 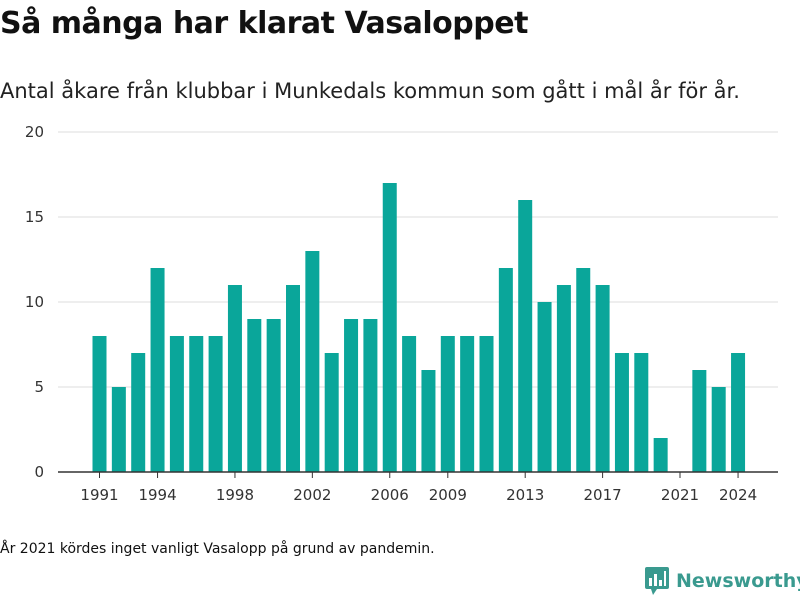 I want to click on y-axis: 0 5 10 15 20, so click(x=34, y=302).